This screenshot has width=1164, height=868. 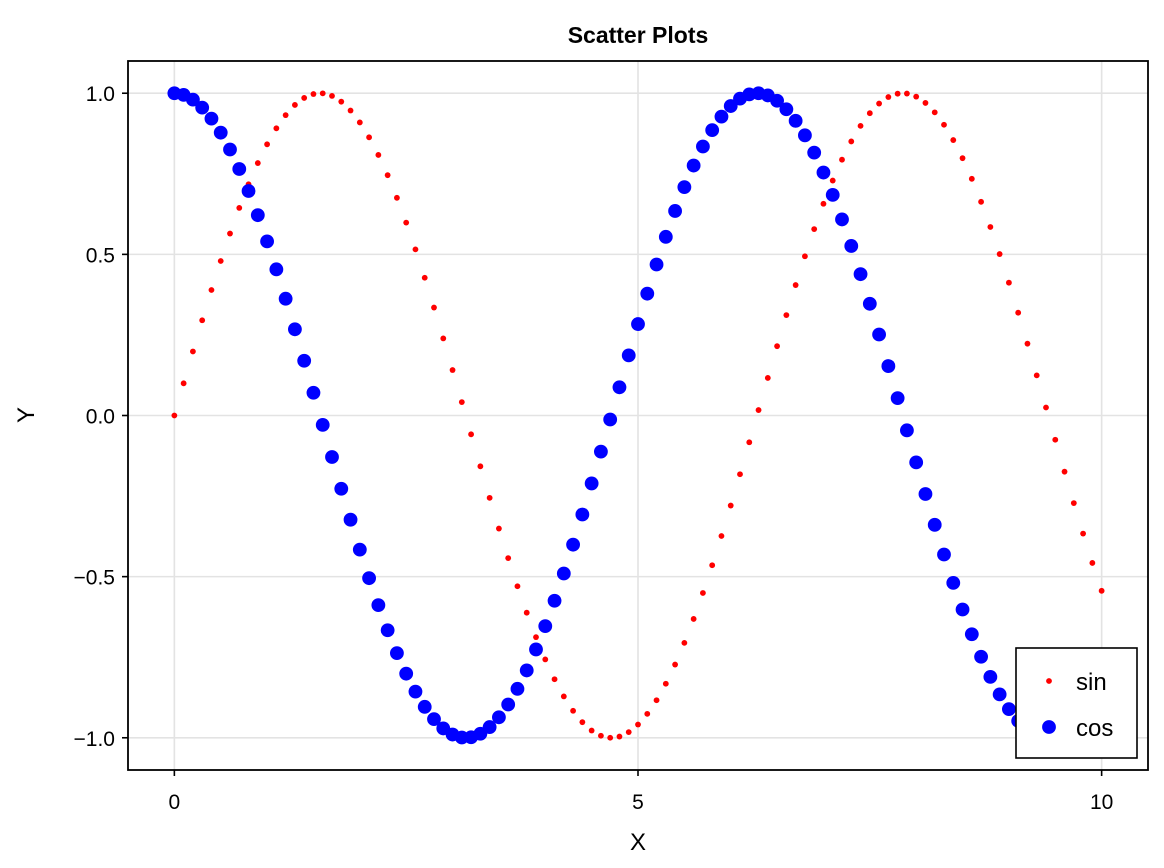 I want to click on x-tick-label: 5, so click(x=638, y=802).